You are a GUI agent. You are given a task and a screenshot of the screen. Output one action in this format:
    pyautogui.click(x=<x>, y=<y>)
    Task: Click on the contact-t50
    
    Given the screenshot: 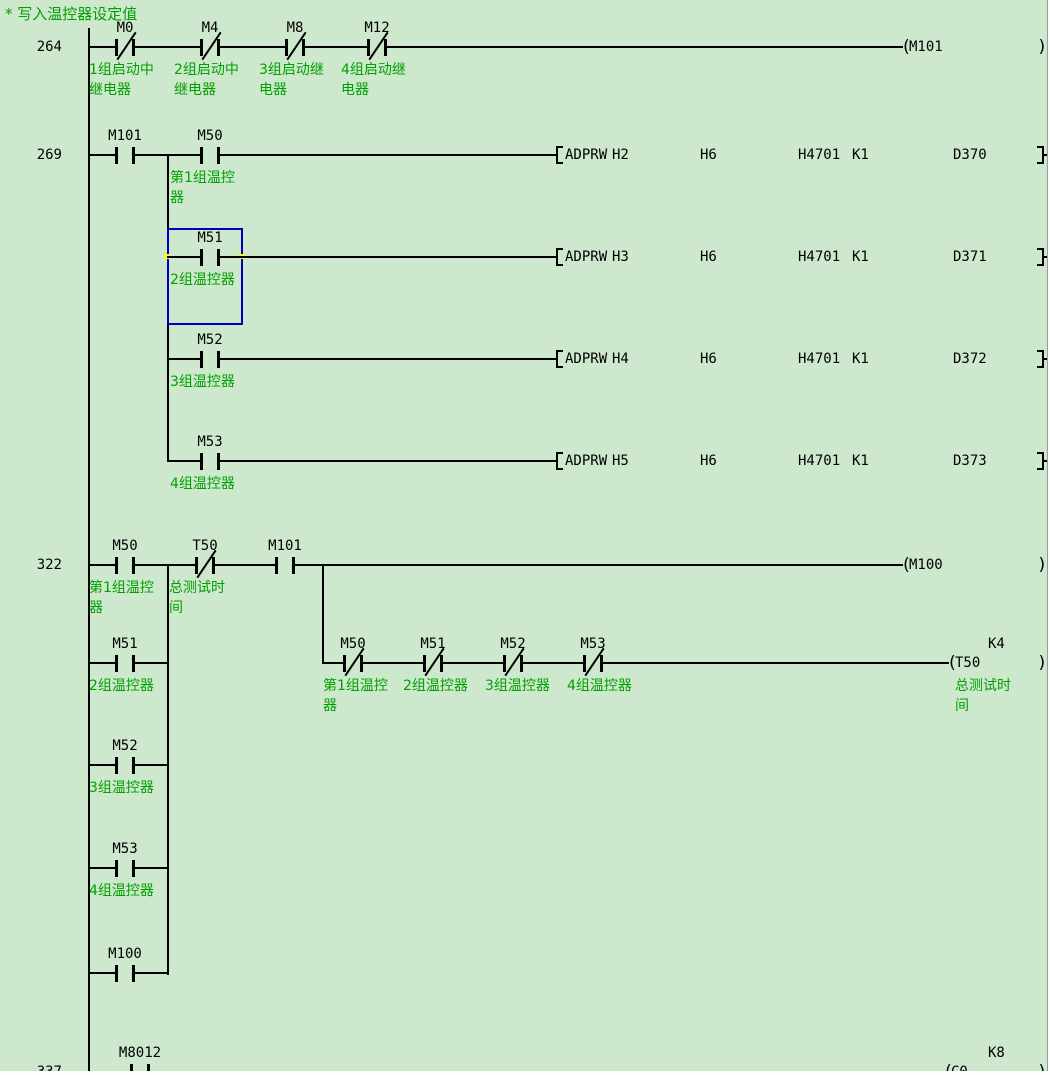 What is the action you would take?
    pyautogui.click(x=206, y=564)
    